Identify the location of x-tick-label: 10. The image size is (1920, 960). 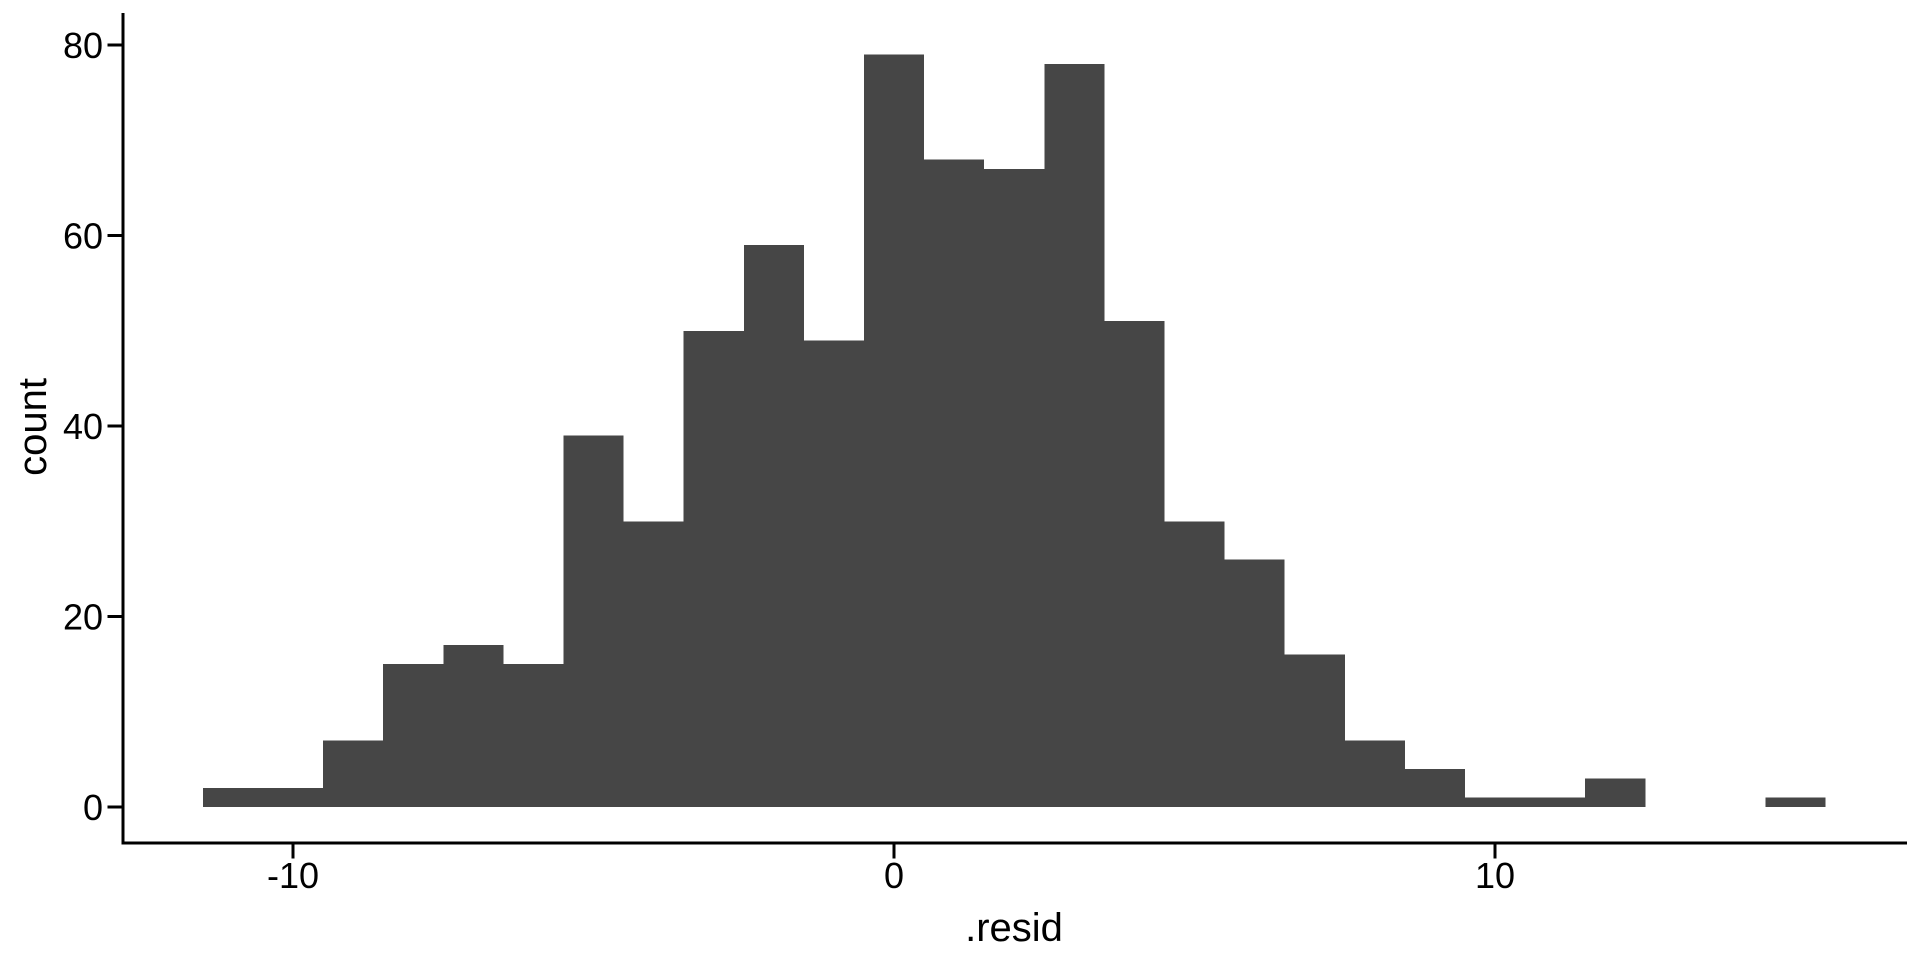
(1495, 875).